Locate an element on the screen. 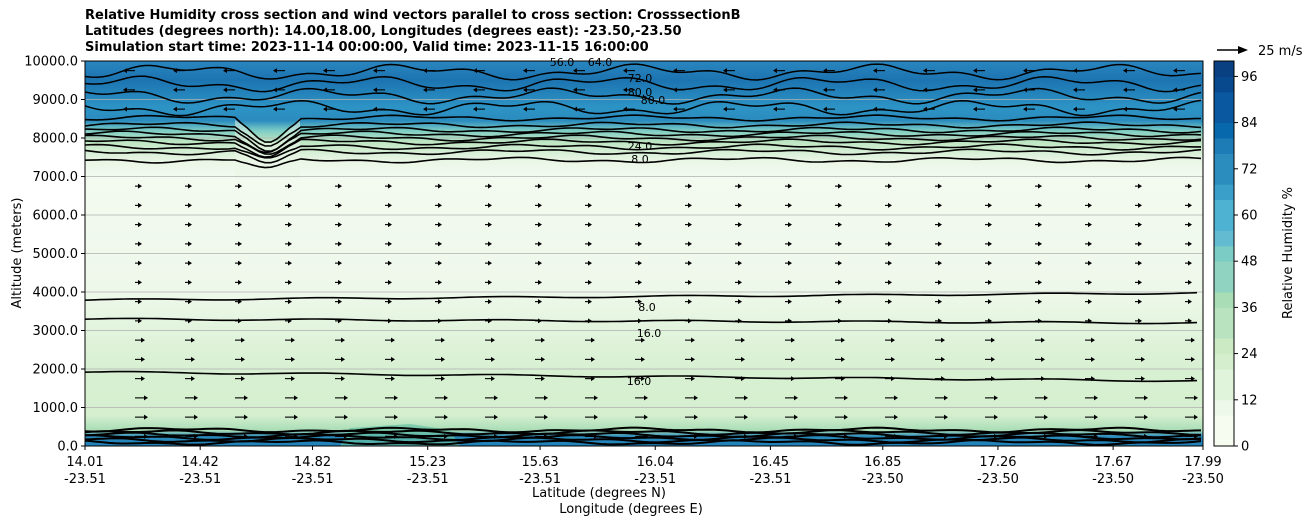 This screenshot has height=526, width=1304. y-tick-label: 0.0 is located at coordinates (67, 447).